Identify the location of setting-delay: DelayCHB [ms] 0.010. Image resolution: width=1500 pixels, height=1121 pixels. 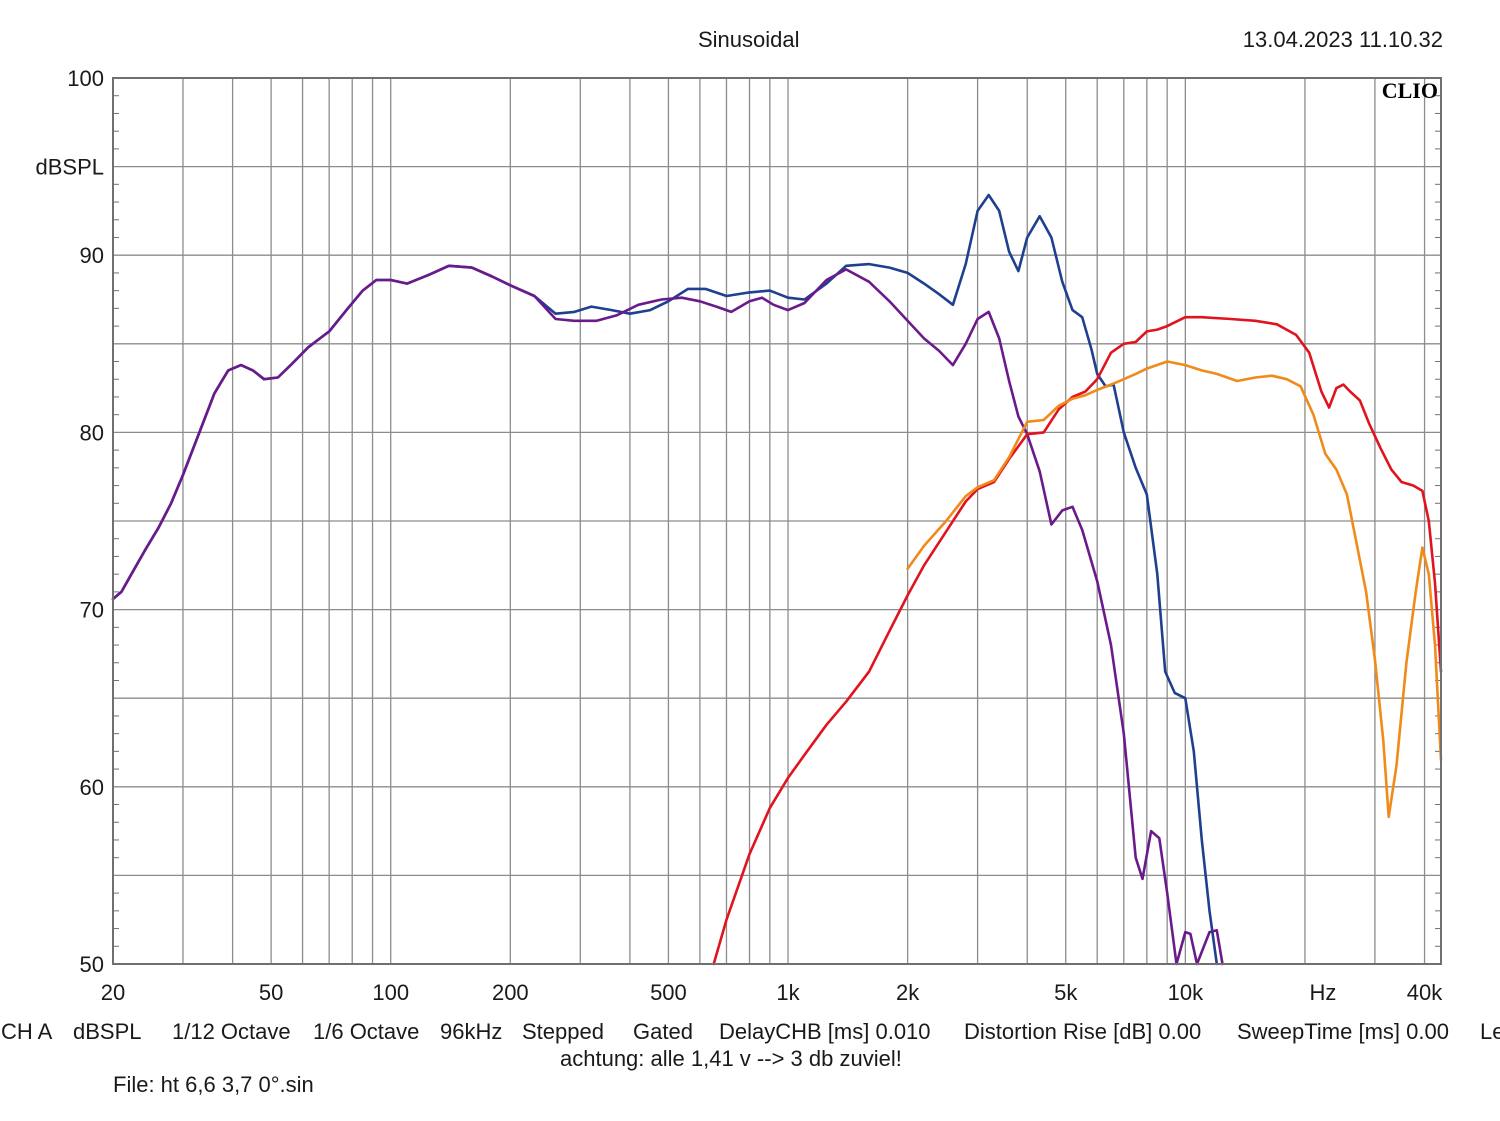
(825, 1031).